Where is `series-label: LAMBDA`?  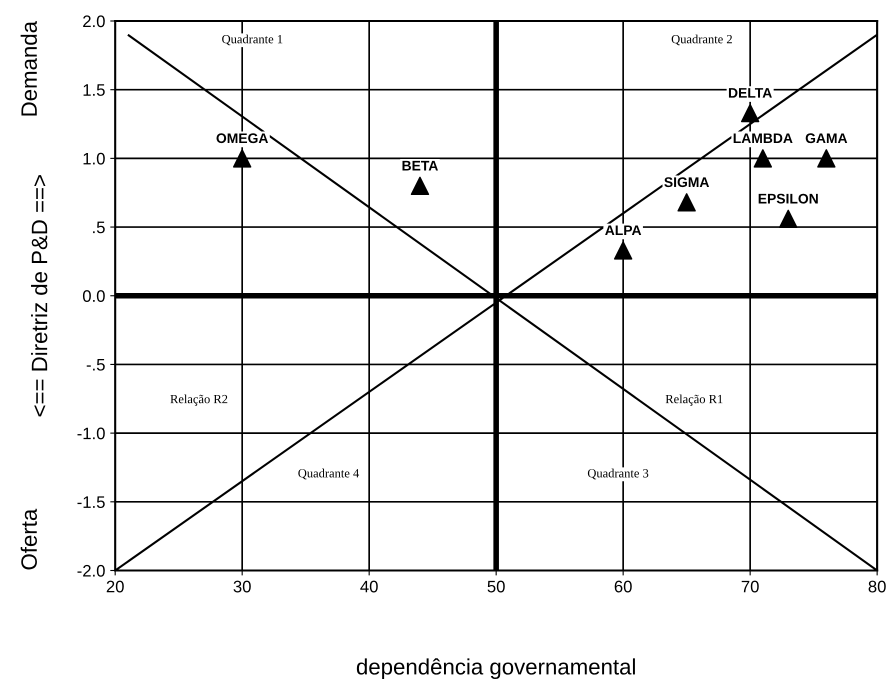
series-label: LAMBDA is located at coordinates (763, 138).